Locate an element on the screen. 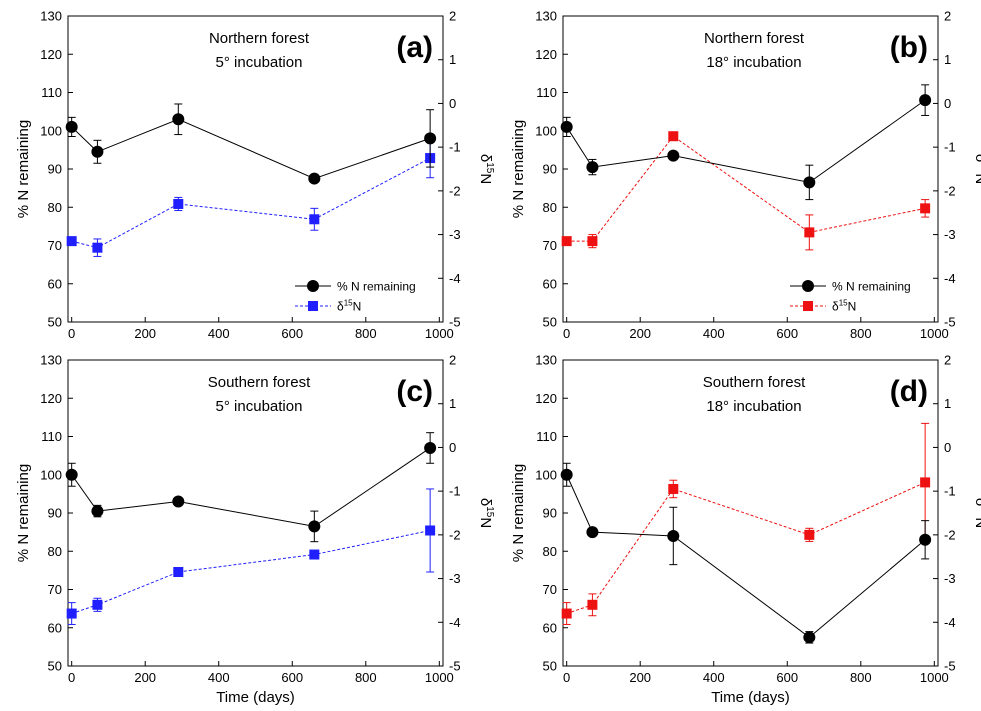 This screenshot has height=711, width=981. x-tick-label: 800 is located at coordinates (861, 677).